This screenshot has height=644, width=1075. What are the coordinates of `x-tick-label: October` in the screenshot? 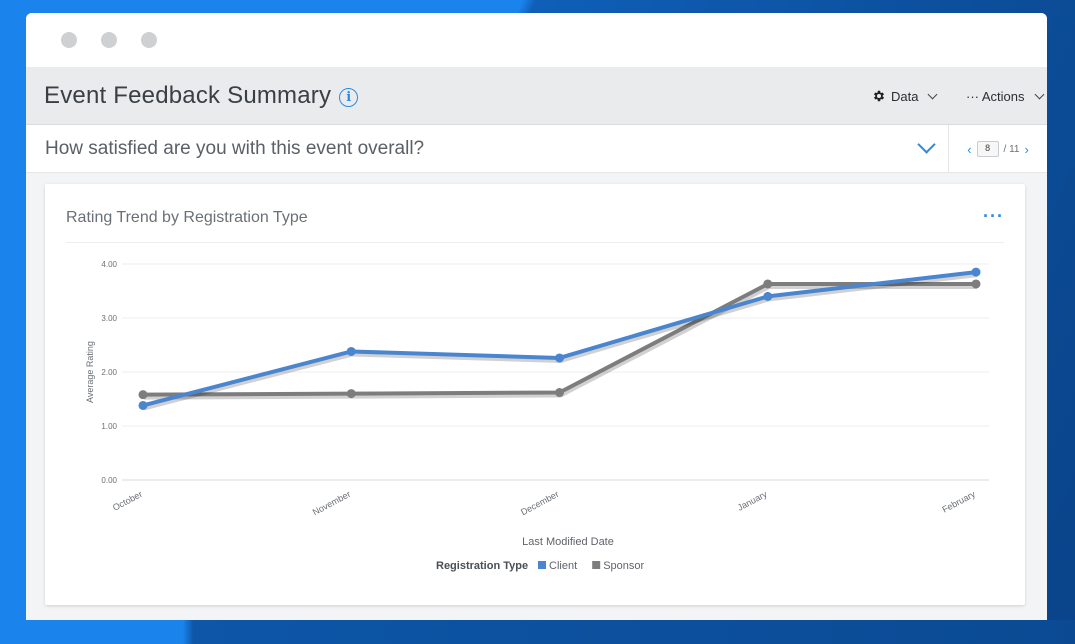 It's located at (127, 501).